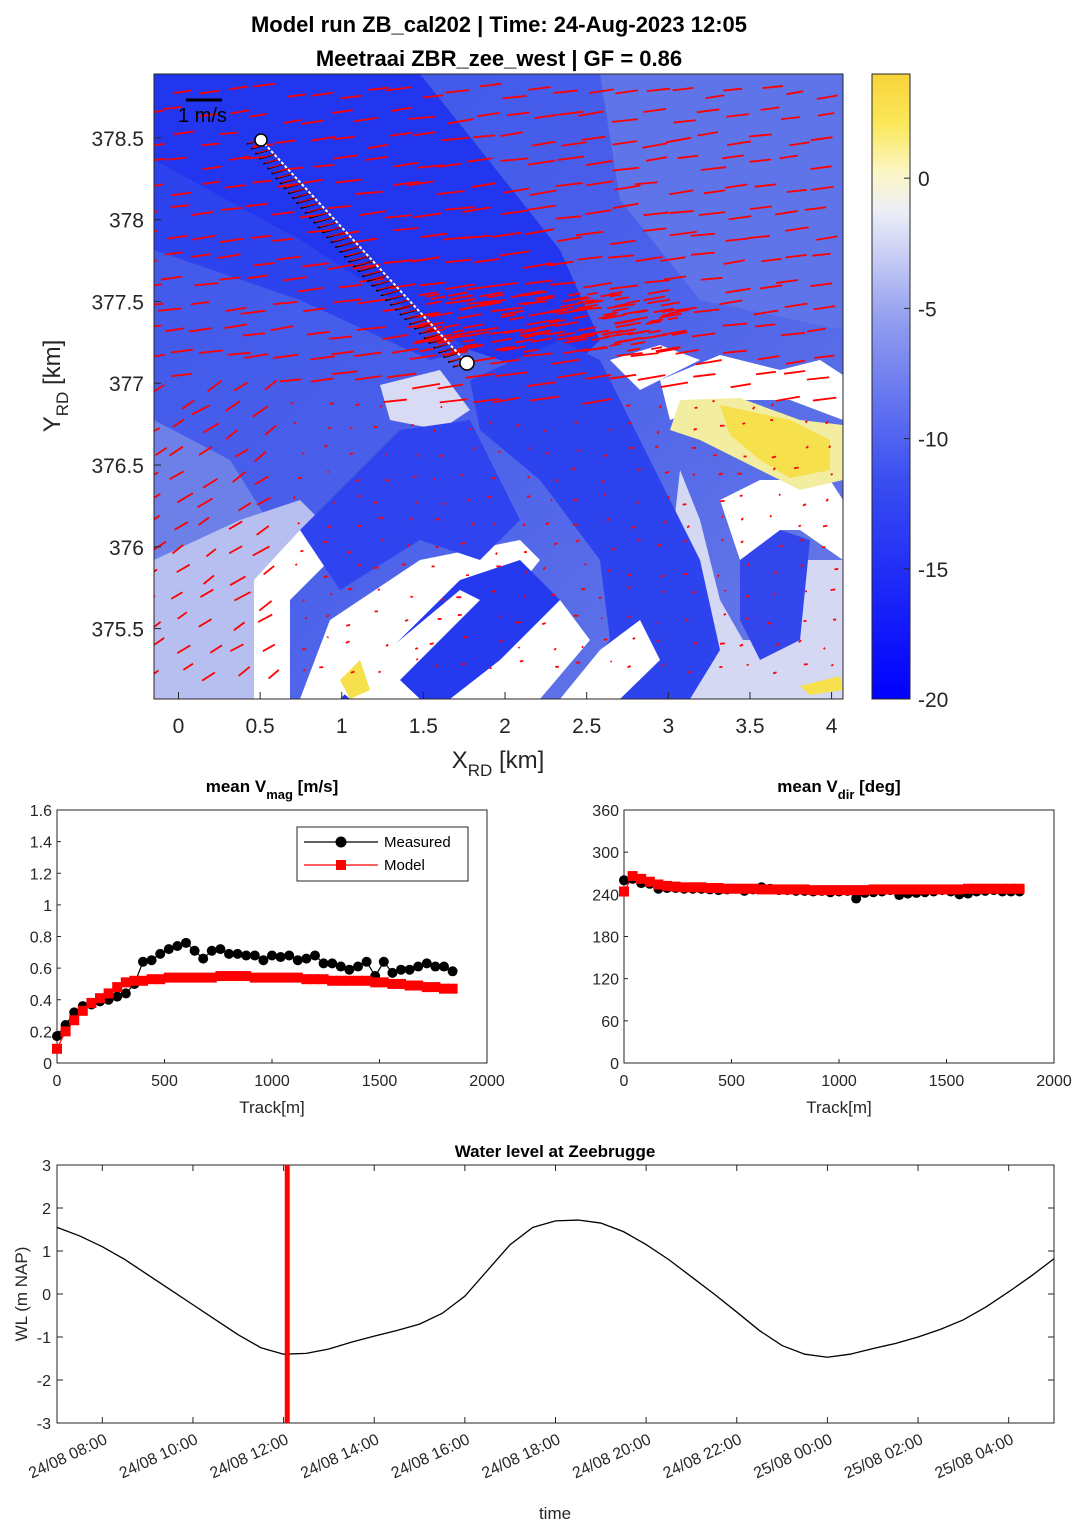 The image size is (1078, 1526). Describe the element at coordinates (179, 726) in the screenshot. I see `map-x-tick-label: 0` at that location.